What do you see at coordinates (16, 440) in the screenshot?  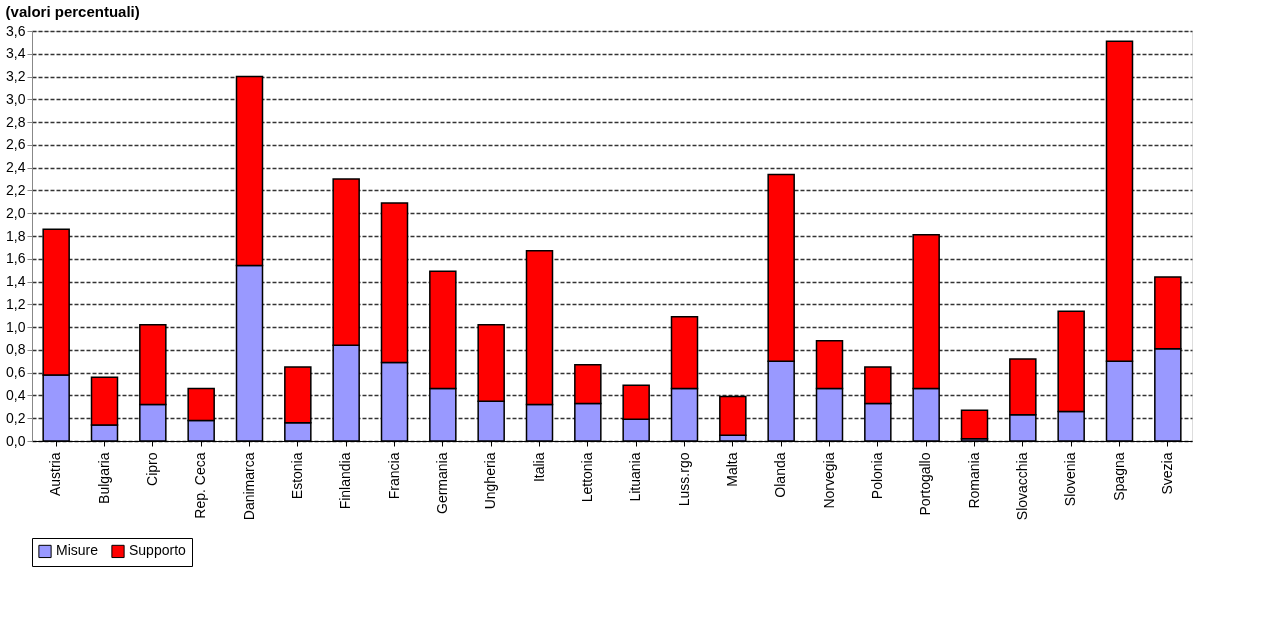 I see `y-tick-label: 0,0` at bounding box center [16, 440].